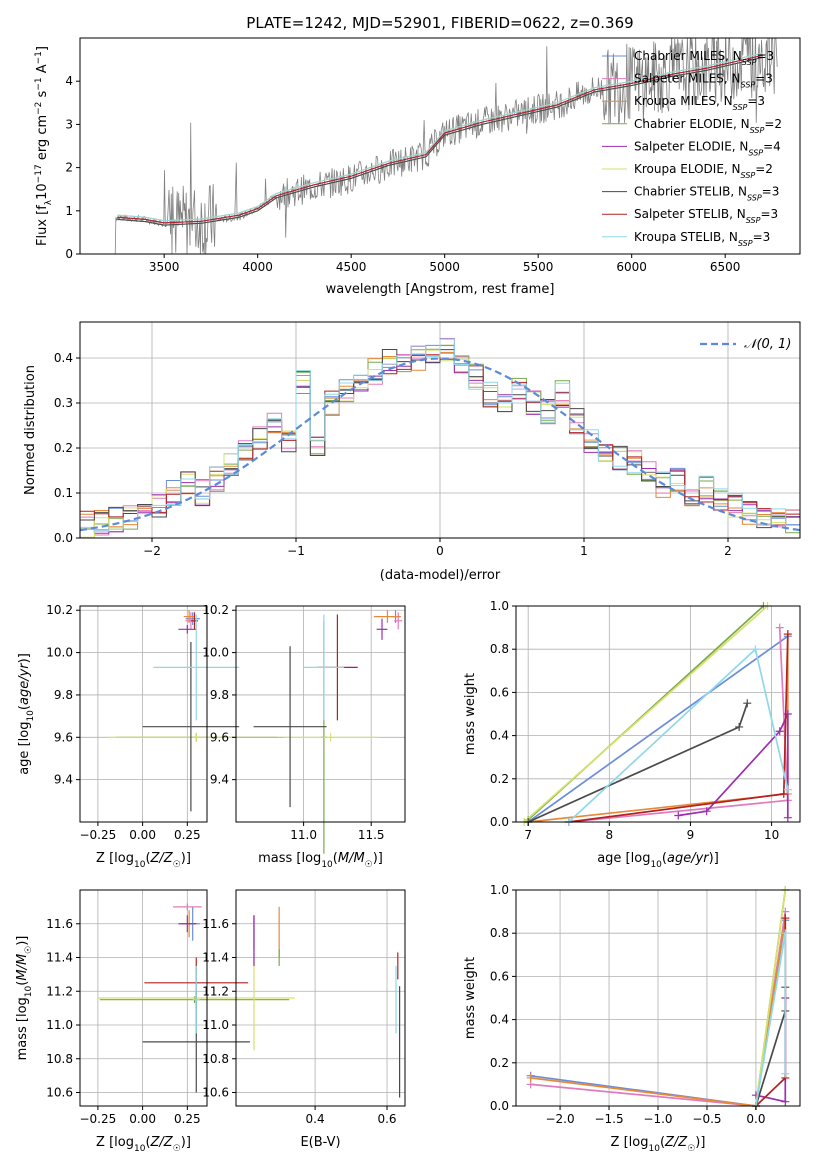 The image size is (819, 1170). I want to click on y-tick-label: 11.0, so click(59, 1025).